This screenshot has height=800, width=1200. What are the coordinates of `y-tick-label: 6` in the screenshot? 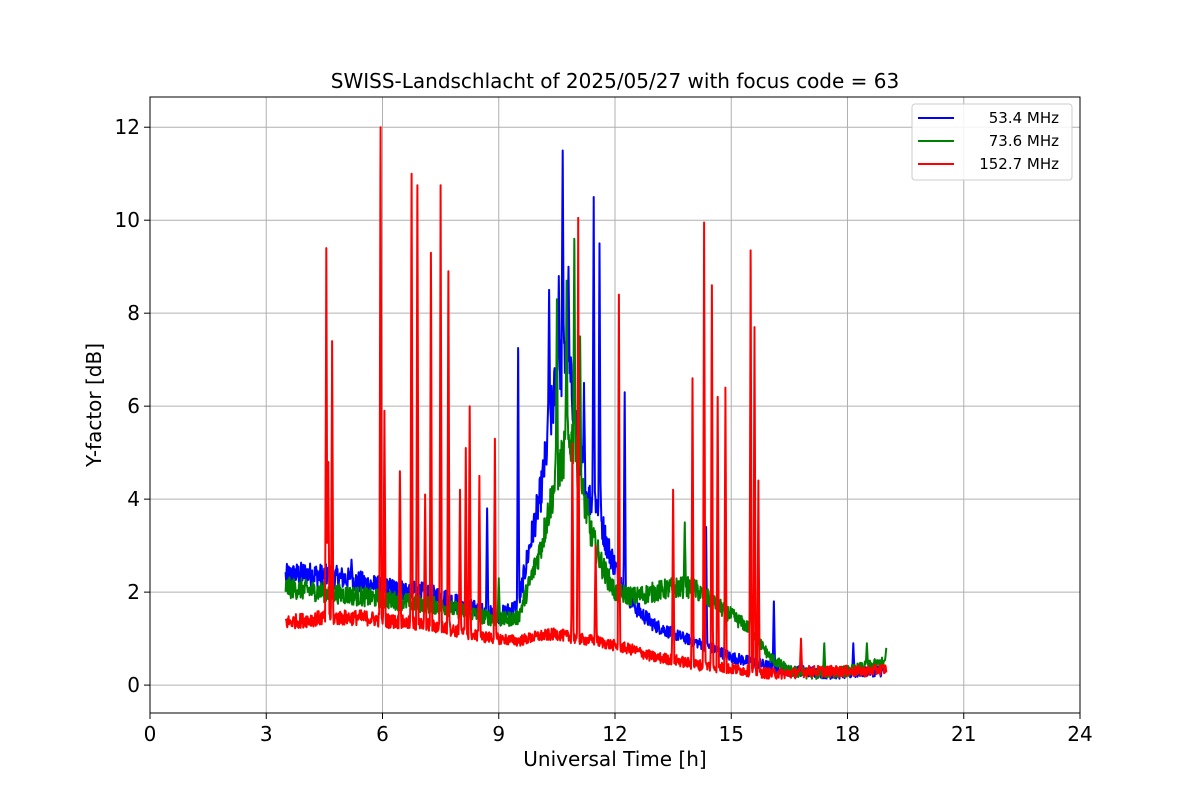 It's located at (133, 406).